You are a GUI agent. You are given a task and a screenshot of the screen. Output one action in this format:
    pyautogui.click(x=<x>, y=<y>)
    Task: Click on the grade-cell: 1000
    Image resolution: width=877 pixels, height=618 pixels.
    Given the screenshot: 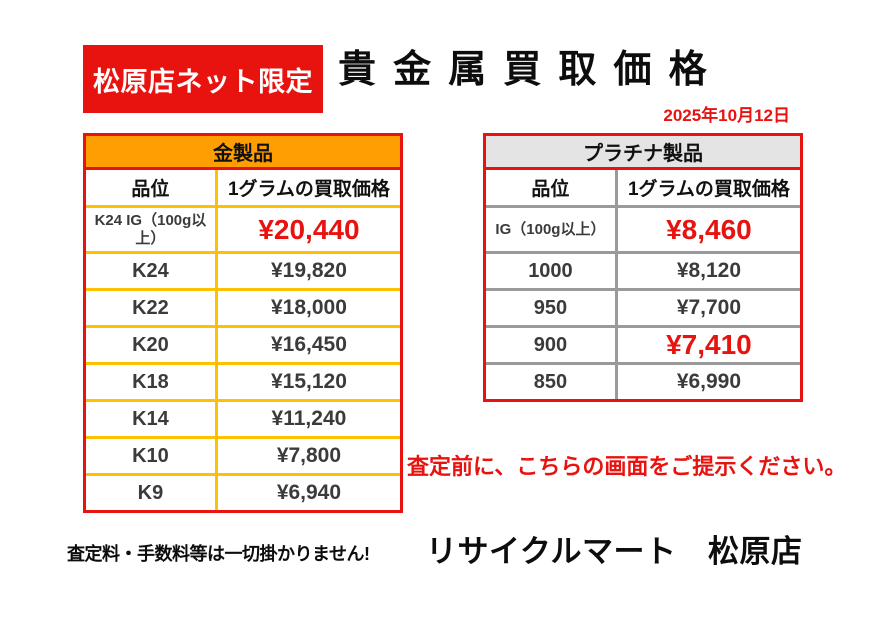 What is the action you would take?
    pyautogui.click(x=552, y=271)
    